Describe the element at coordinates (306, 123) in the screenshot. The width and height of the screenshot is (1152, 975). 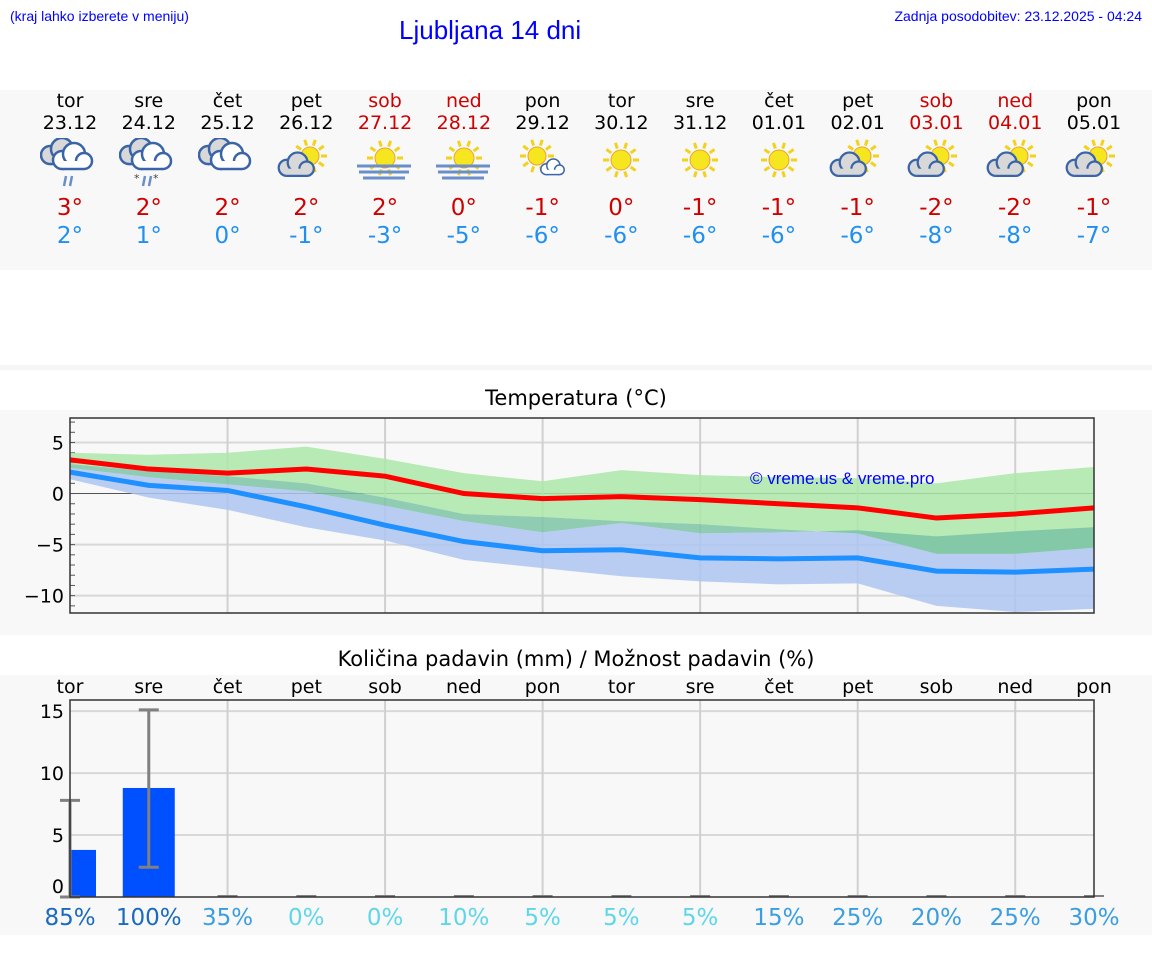
I see `day-date: 26.12` at that location.